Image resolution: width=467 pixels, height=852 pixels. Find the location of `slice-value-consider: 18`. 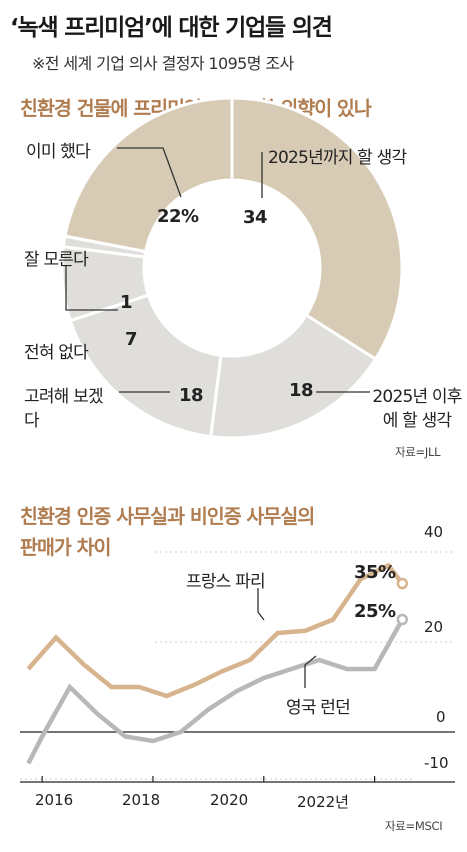

slice-value-consider: 18 is located at coordinates (191, 395).